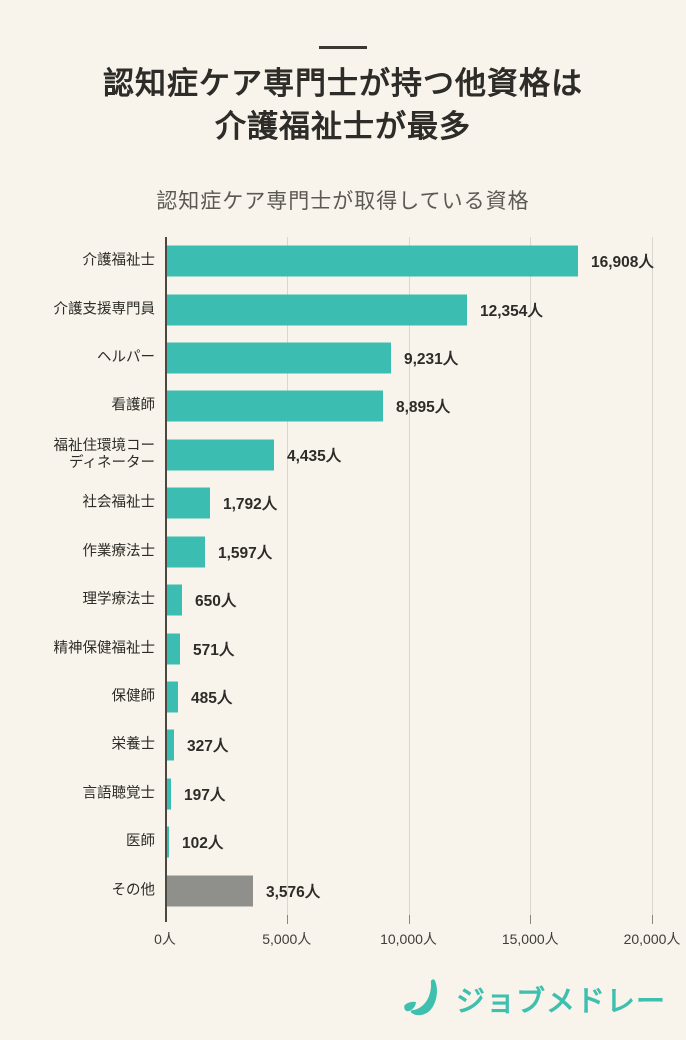 Image resolution: width=686 pixels, height=1040 pixels. What do you see at coordinates (203, 844) in the screenshot?
I see `bar-value-label: 102人` at bounding box center [203, 844].